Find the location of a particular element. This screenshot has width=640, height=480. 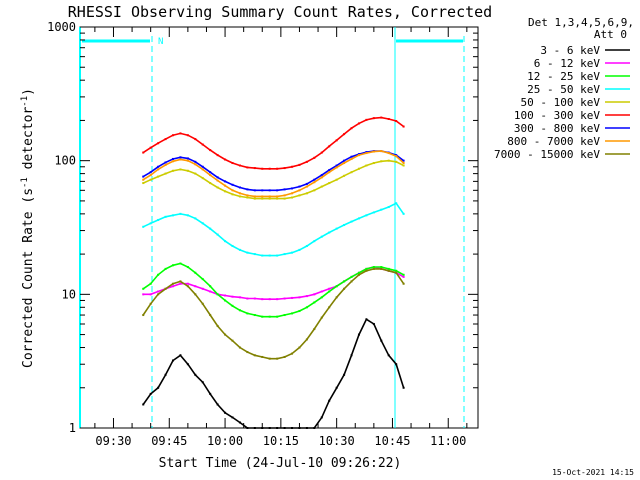

x-tick-label: 10:00 is located at coordinates (225, 441).